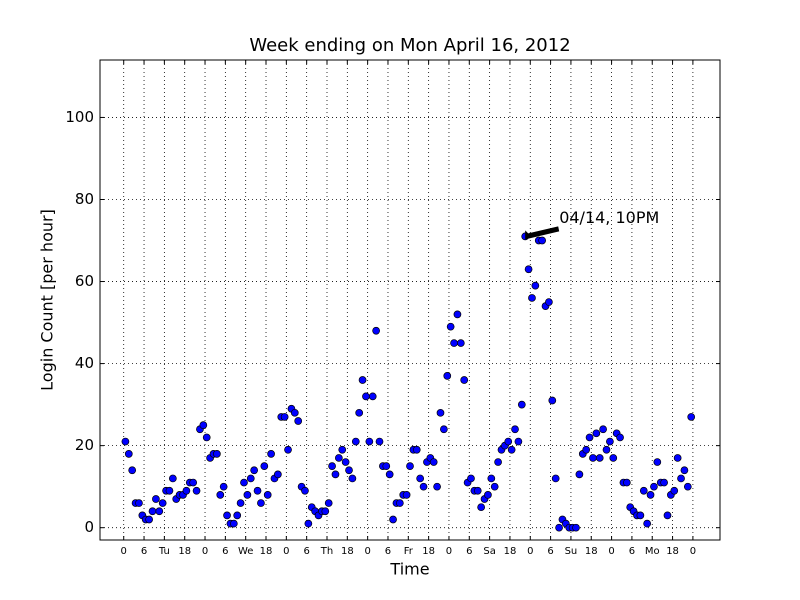 Image resolution: width=800 pixels, height=600 pixels. Describe the element at coordinates (571, 551) in the screenshot. I see `x-tick-label: Su` at that location.